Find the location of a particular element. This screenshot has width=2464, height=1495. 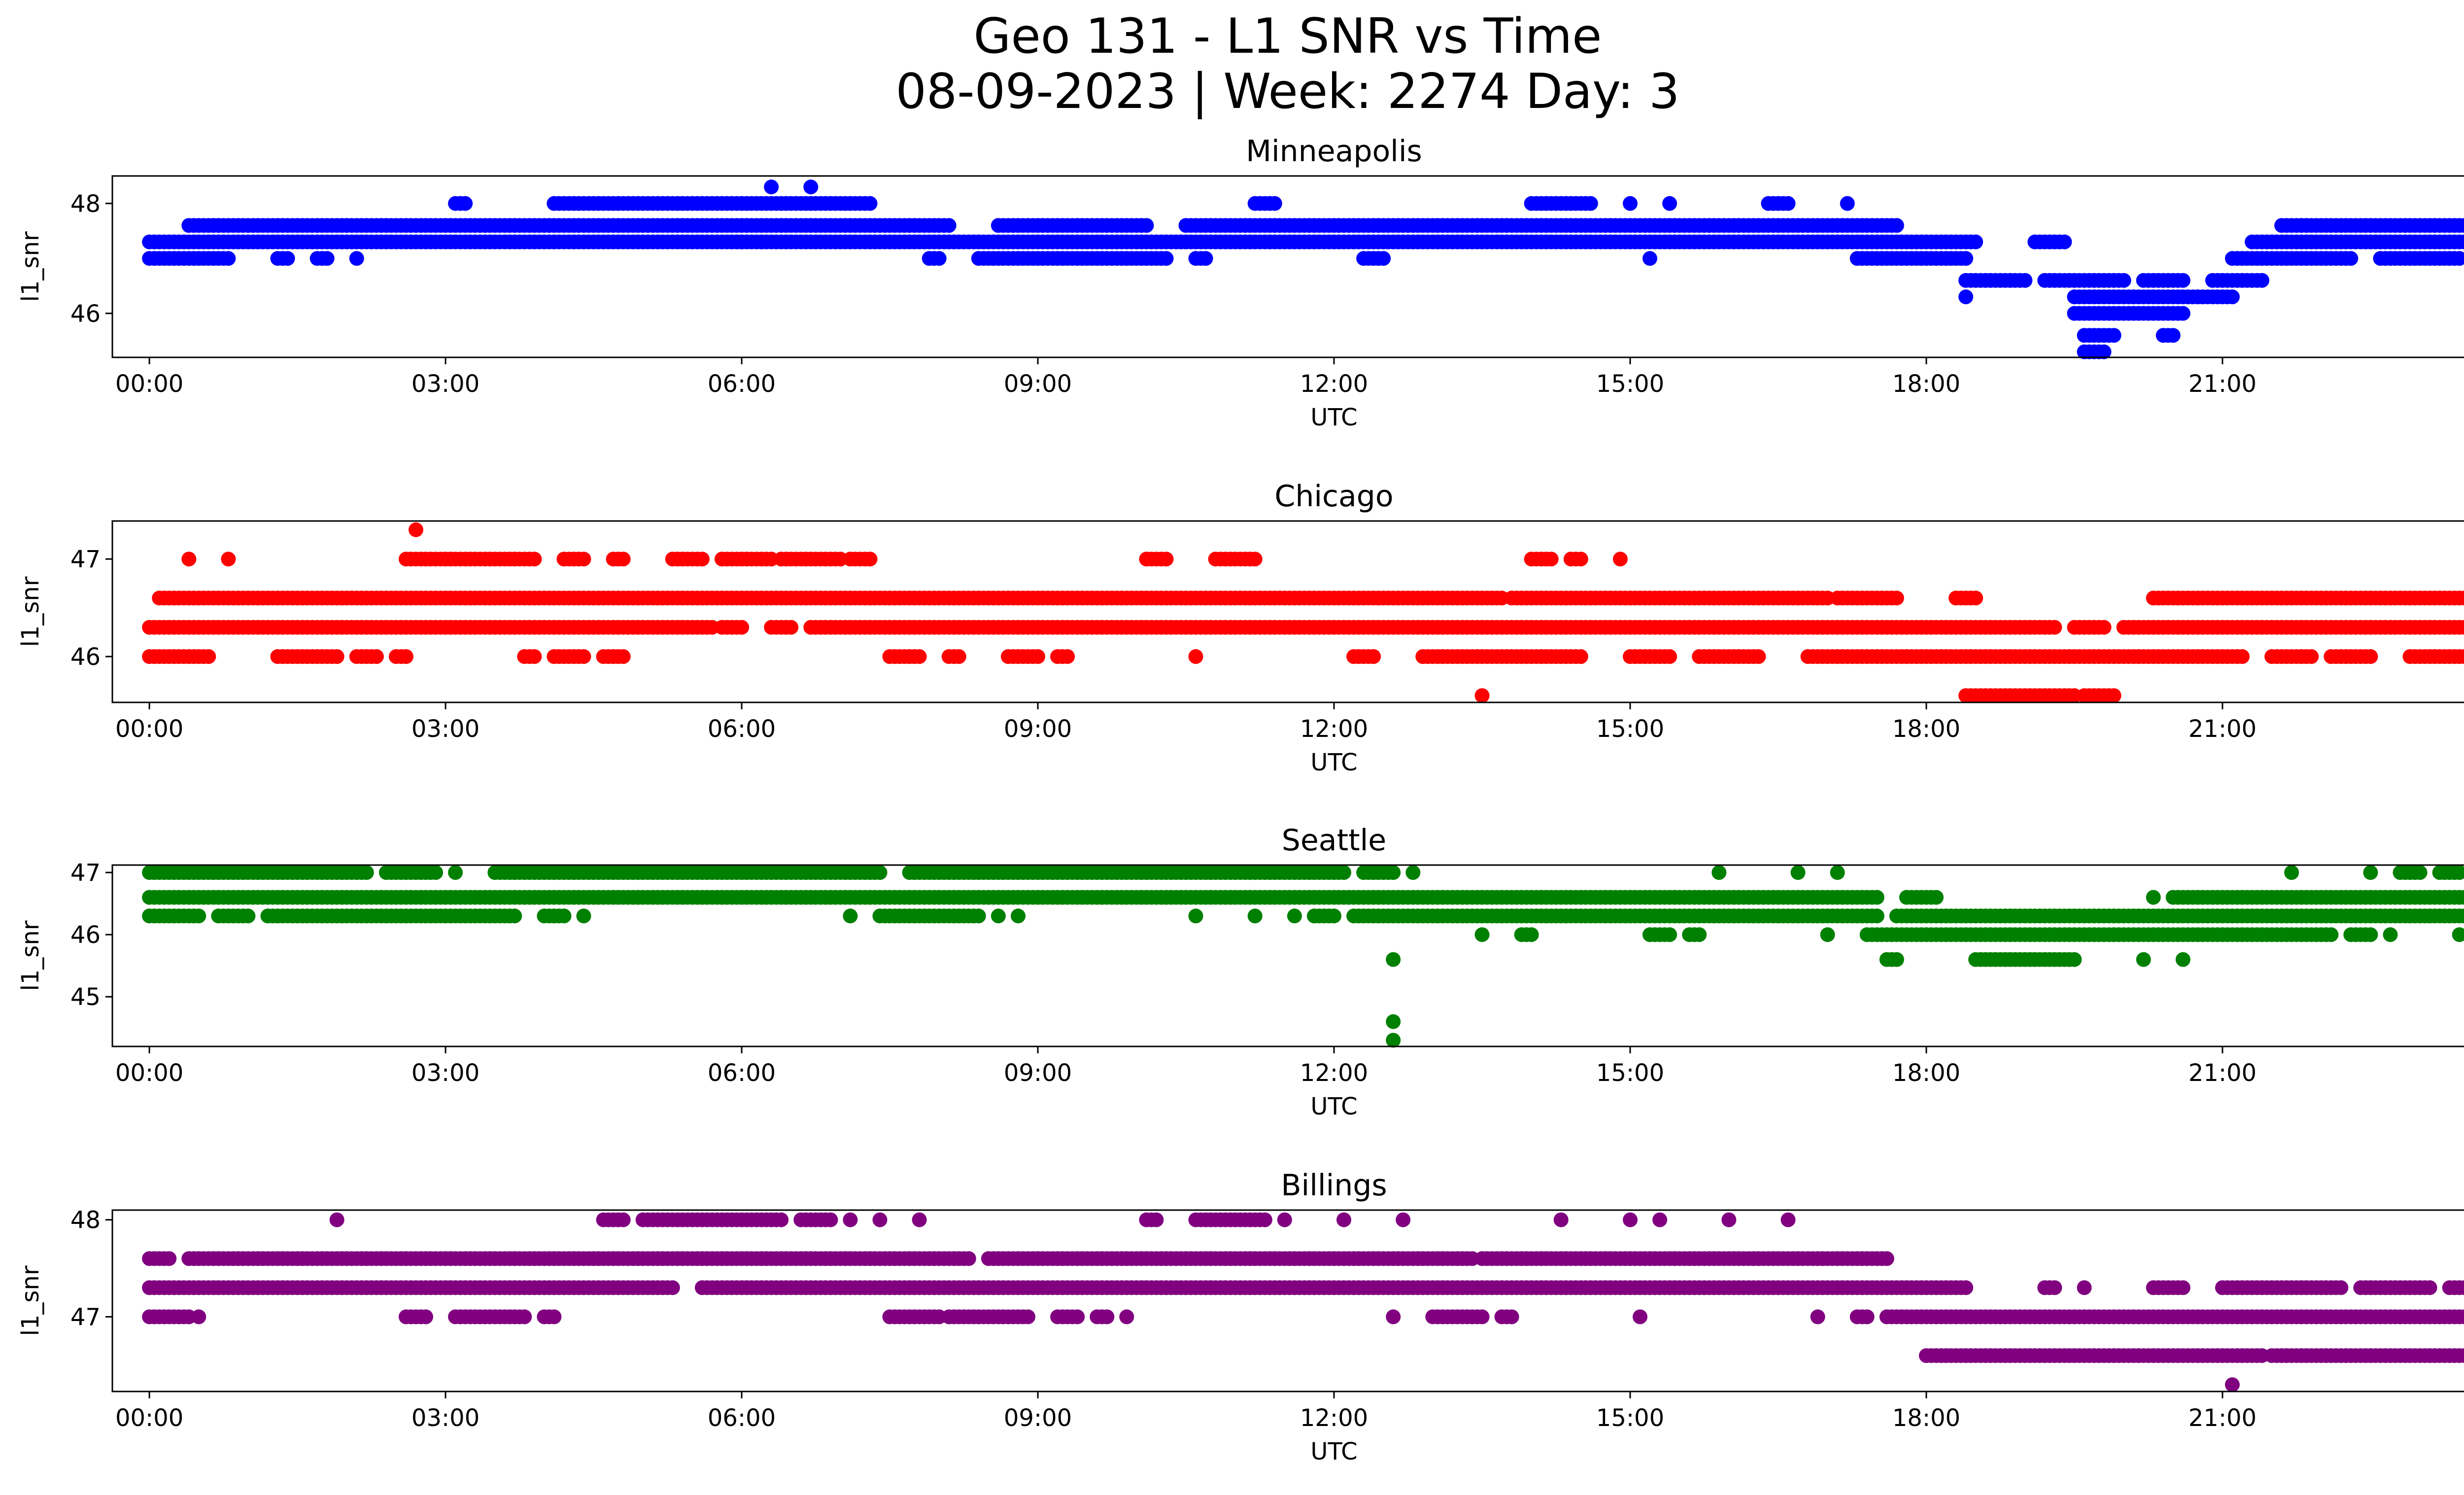

axes-frame is located at coordinates (1287, 1300).